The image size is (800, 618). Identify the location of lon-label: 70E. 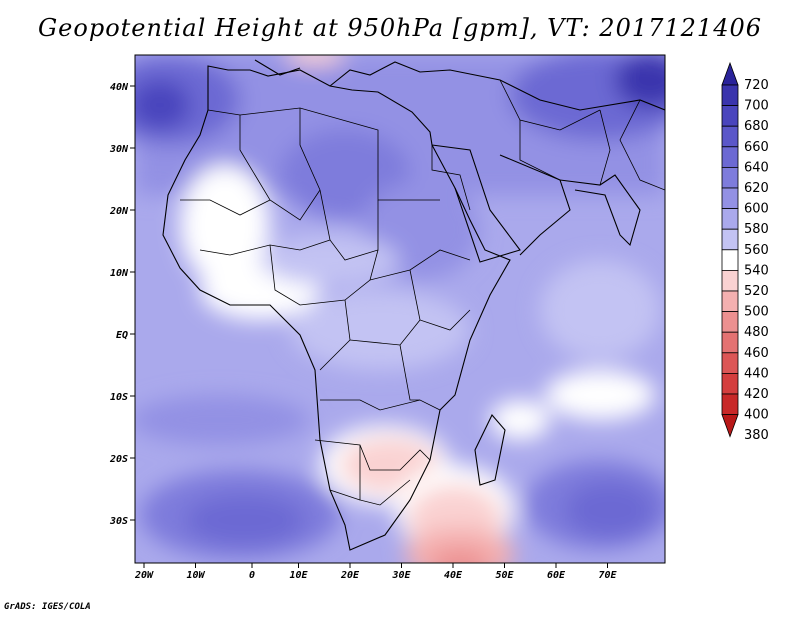
(607, 575).